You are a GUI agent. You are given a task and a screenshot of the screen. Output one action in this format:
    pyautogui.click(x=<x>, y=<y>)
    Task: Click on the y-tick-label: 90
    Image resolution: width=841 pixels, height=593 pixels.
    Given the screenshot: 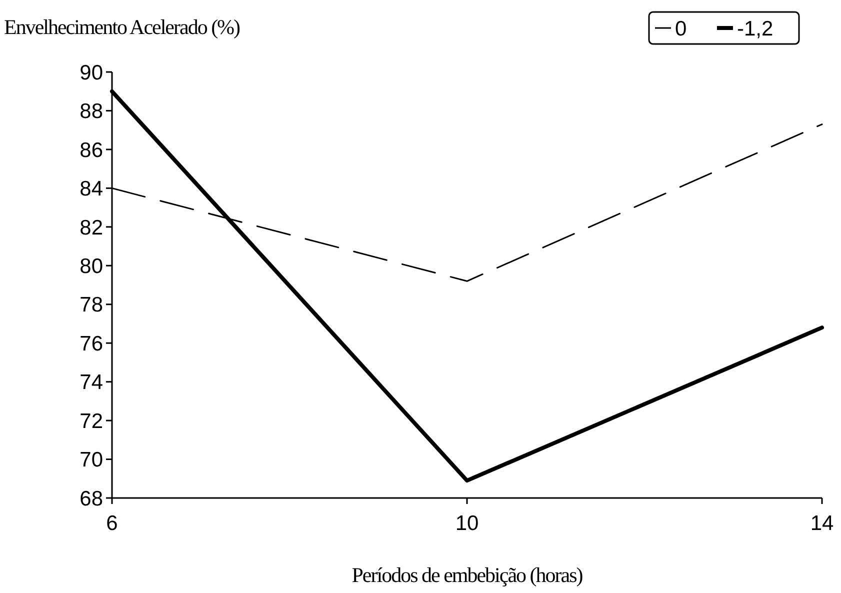 What is the action you would take?
    pyautogui.click(x=91, y=72)
    